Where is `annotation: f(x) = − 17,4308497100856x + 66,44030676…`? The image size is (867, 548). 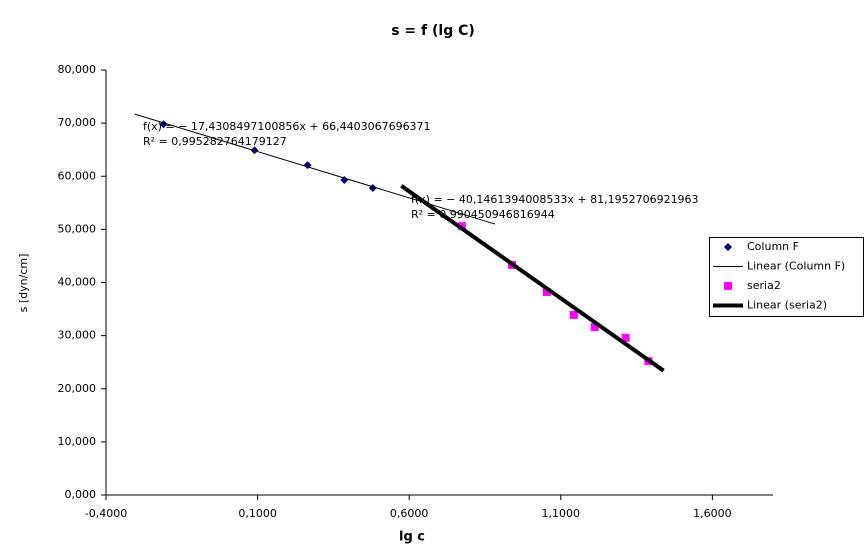
annotation: f(x) = − 17,4308497100856x + 66,44030676… is located at coordinates (287, 126).